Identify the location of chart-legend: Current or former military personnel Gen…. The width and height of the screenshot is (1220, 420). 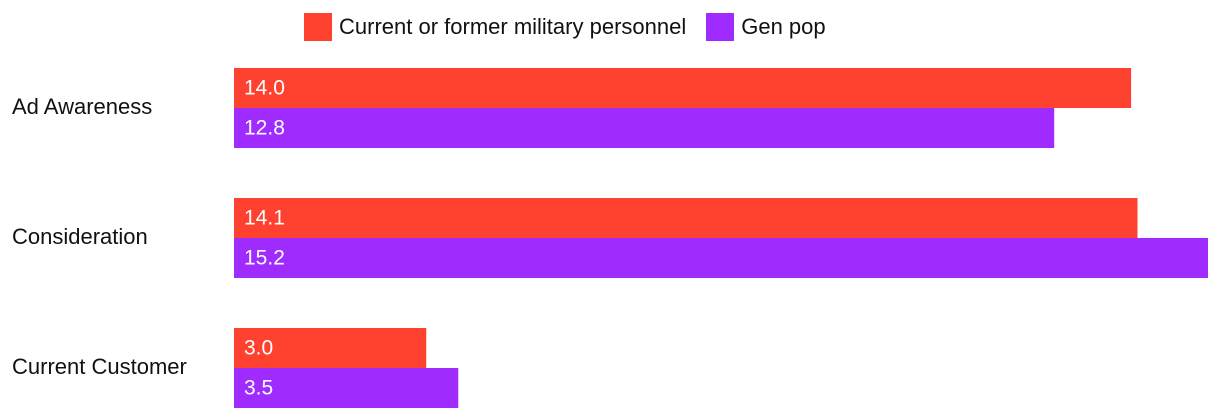
(575, 27).